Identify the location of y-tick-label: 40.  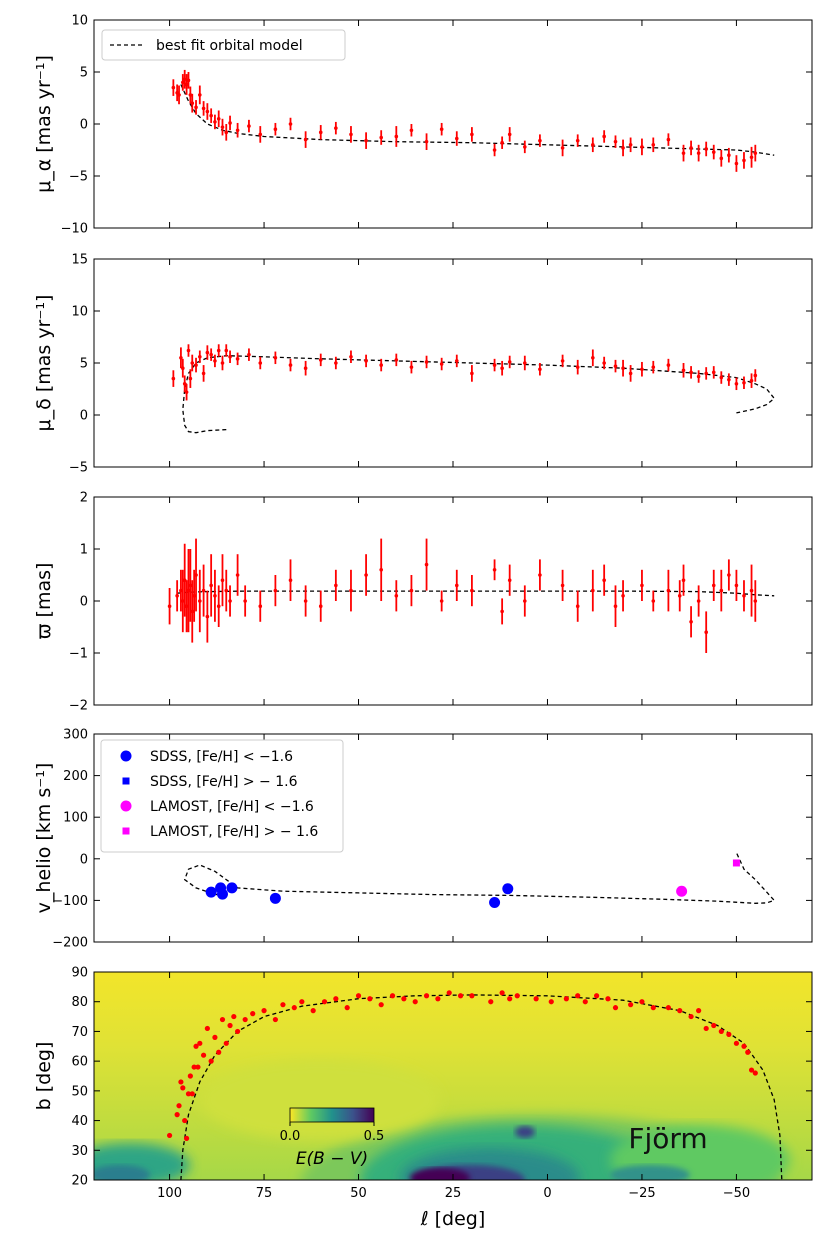
(79, 1121).